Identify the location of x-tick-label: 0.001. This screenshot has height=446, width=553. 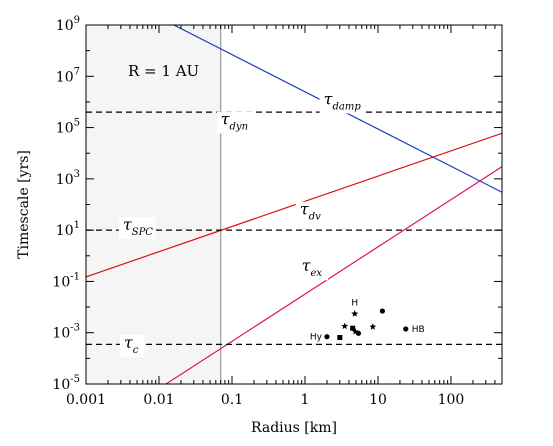
(86, 400).